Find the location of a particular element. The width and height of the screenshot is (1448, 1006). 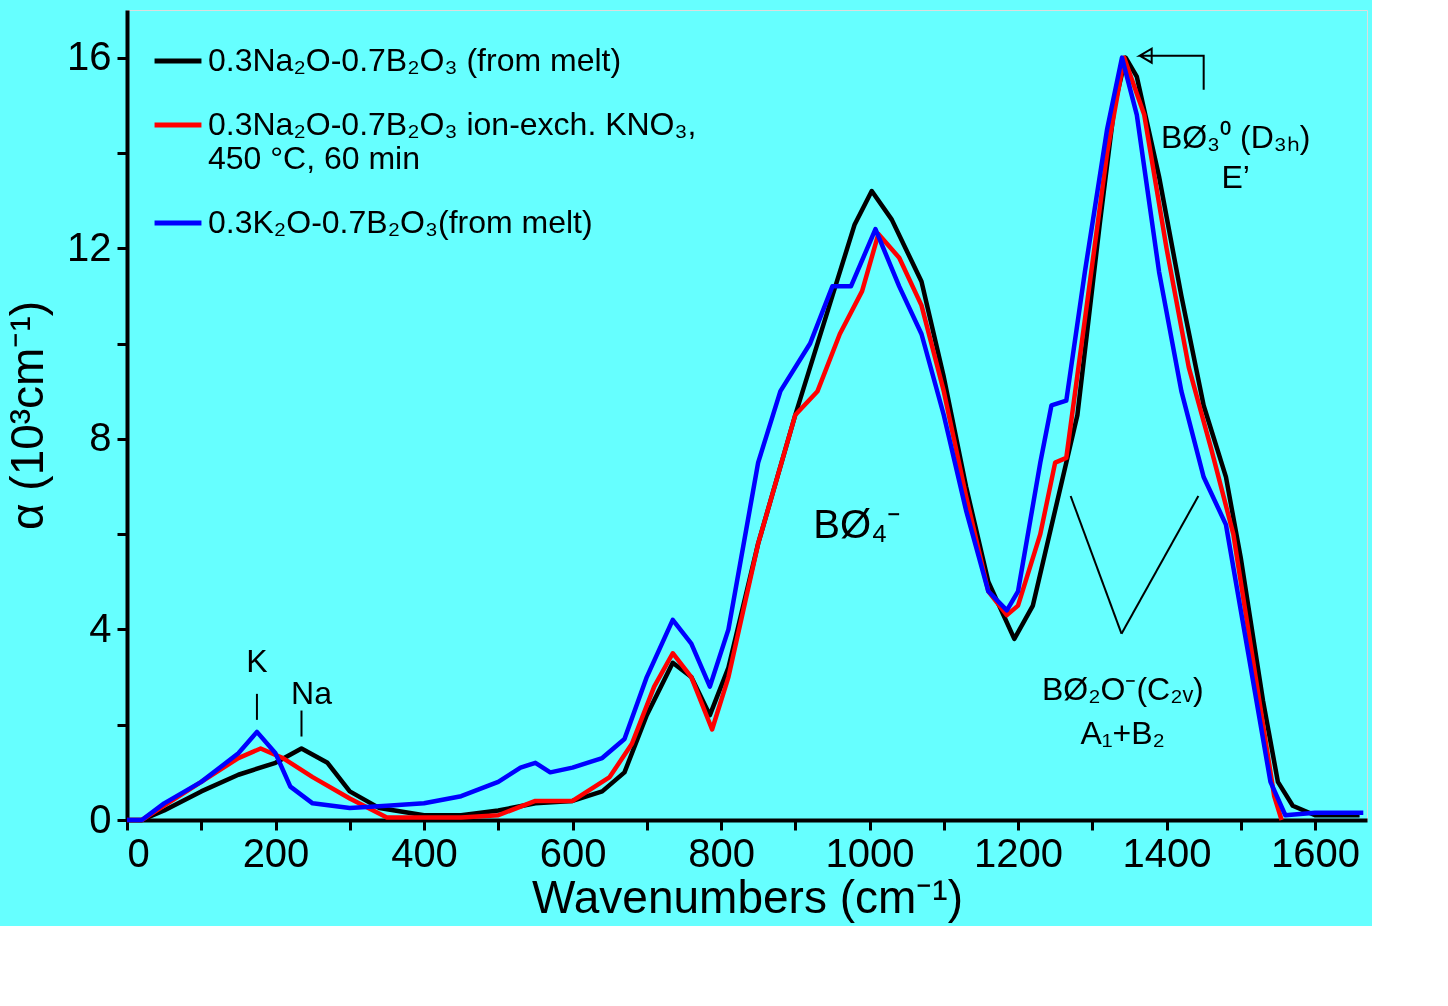

y-tick-label: 8 is located at coordinates (100, 437).